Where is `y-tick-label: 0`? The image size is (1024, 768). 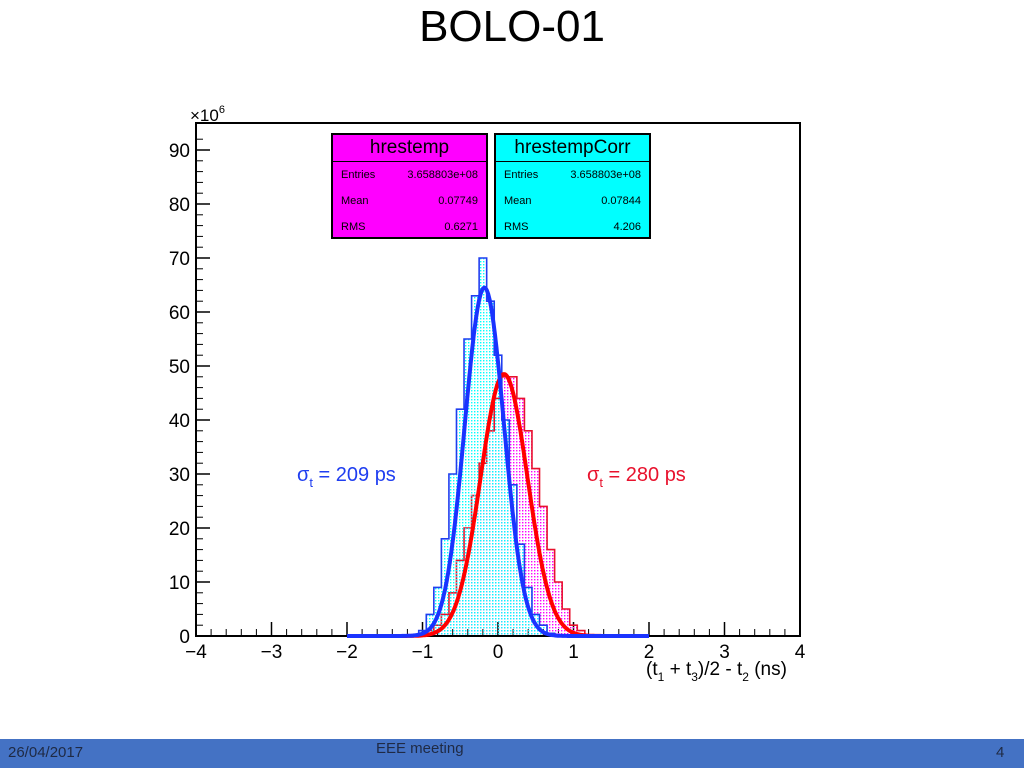
y-tick-label: 0 is located at coordinates (184, 637).